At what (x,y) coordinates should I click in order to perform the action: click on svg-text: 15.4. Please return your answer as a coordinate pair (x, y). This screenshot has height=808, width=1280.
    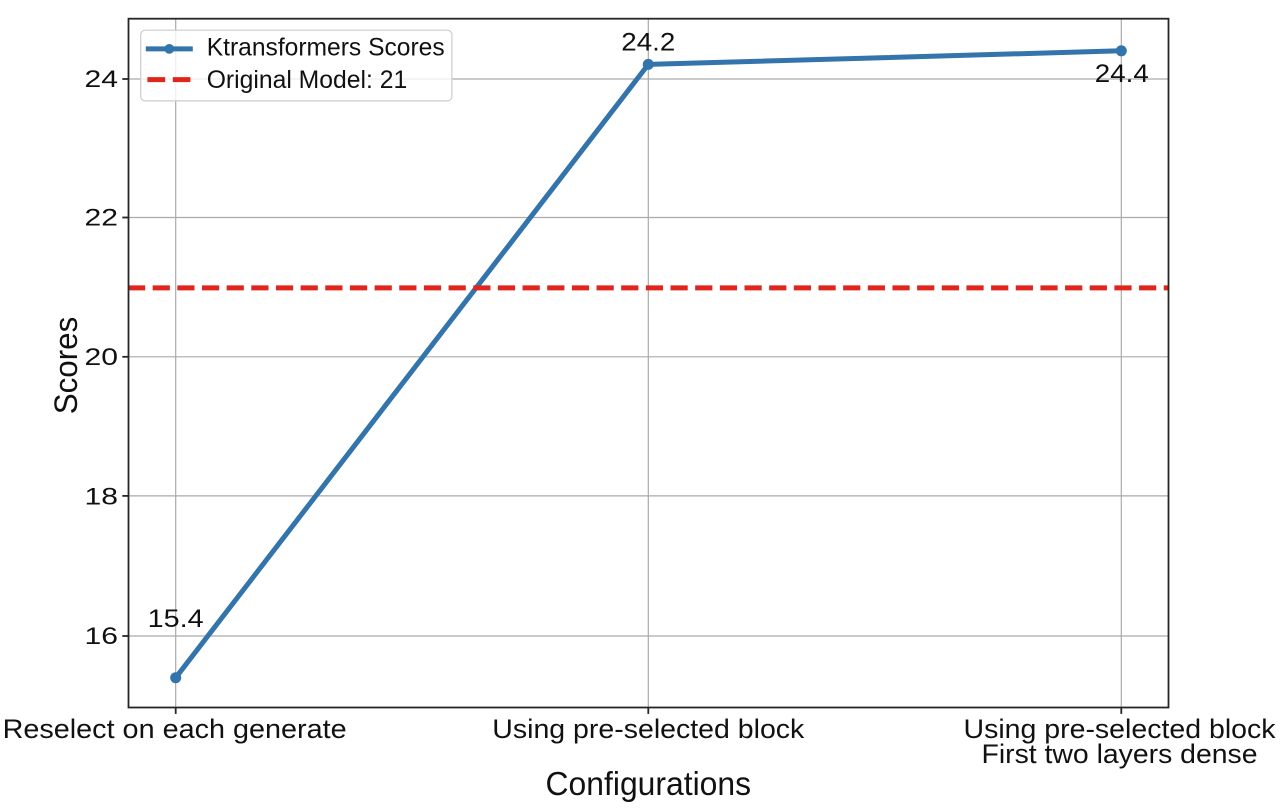
    Looking at the image, I should click on (176, 619).